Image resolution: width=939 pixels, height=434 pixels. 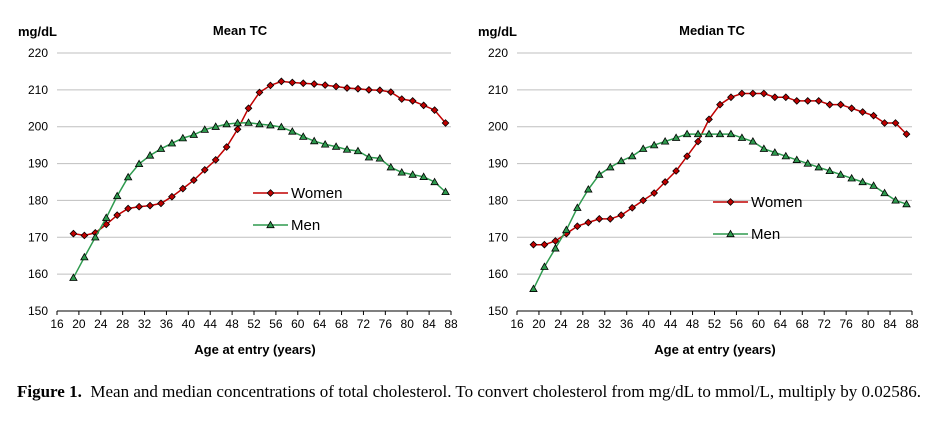 I want to click on series-line-women, so click(x=260, y=158).